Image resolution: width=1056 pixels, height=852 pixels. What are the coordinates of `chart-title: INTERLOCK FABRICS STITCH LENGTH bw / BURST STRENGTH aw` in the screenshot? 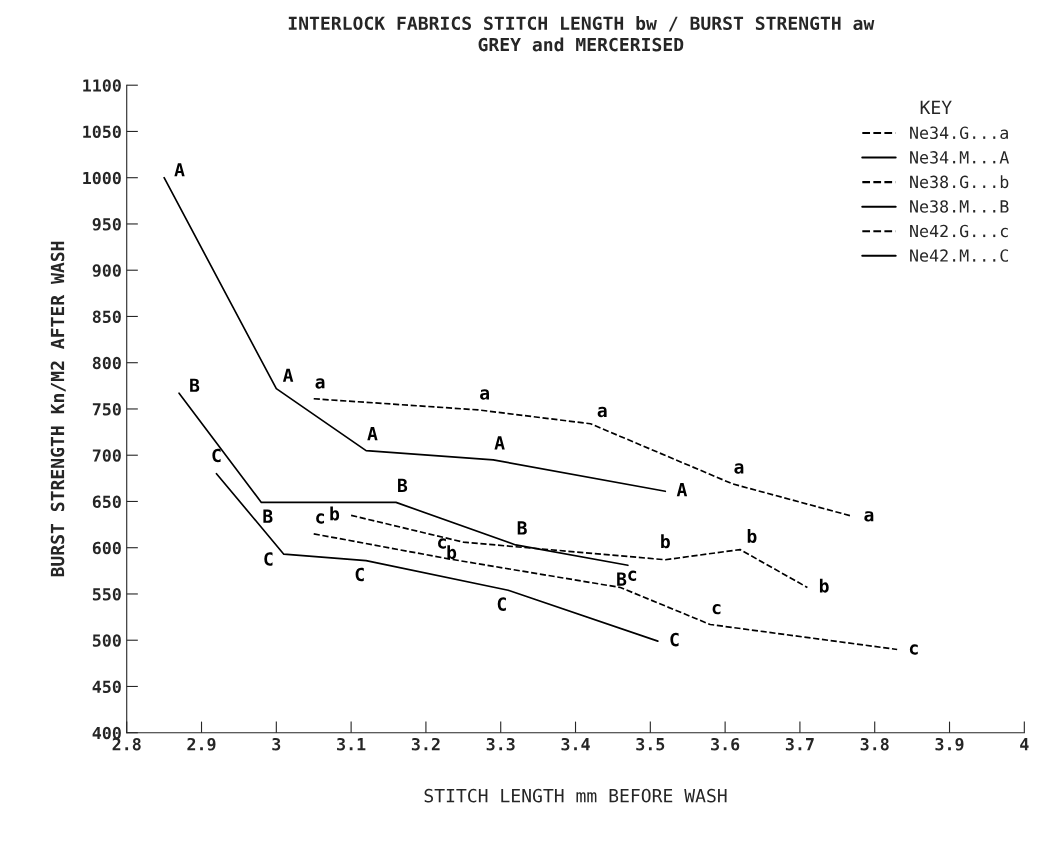 It's located at (581, 24).